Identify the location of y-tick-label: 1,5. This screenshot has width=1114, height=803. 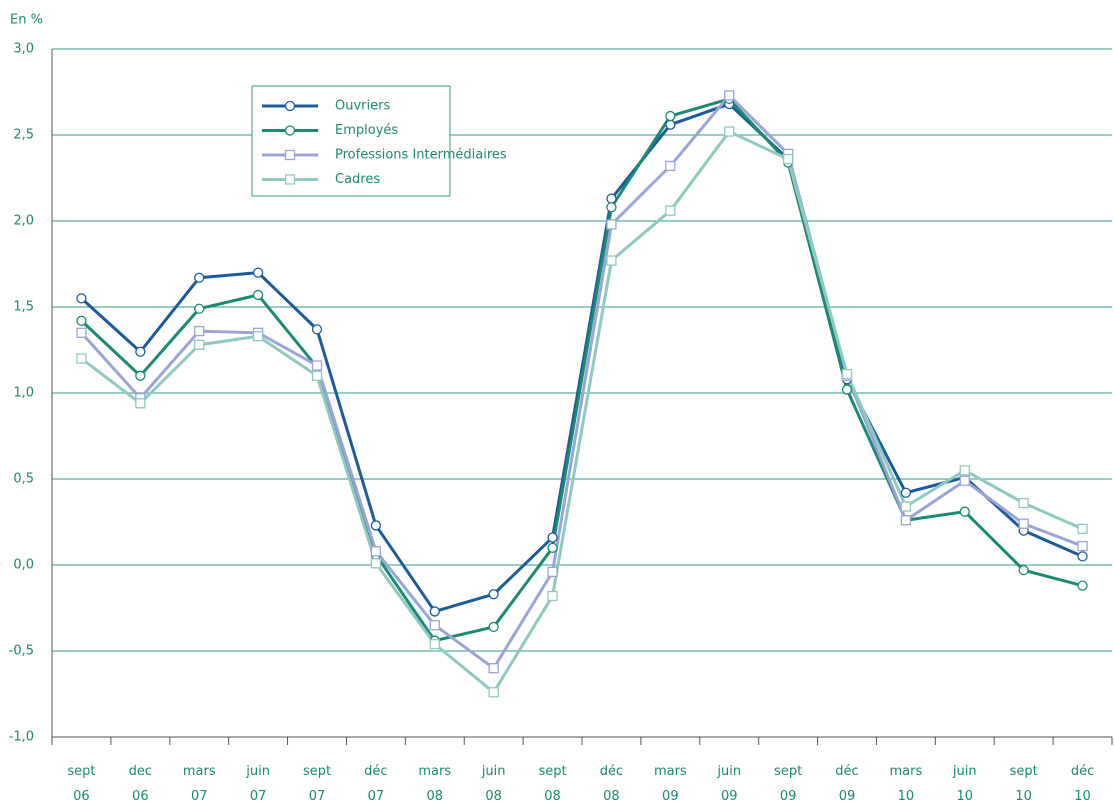
(23, 307).